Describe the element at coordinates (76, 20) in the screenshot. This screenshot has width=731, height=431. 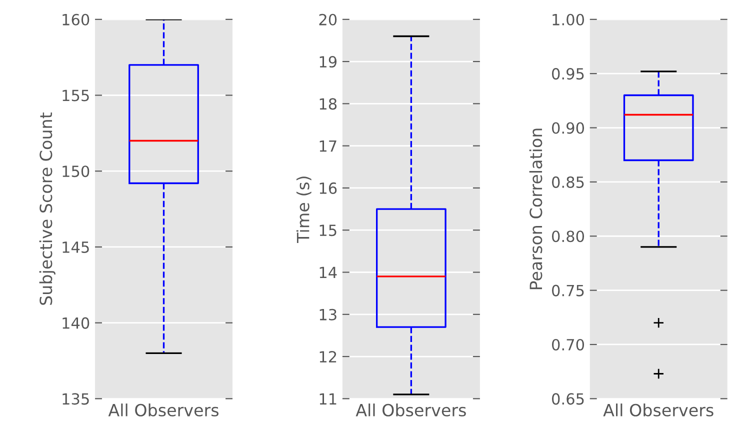
I see `y-tick-label: 160` at that location.